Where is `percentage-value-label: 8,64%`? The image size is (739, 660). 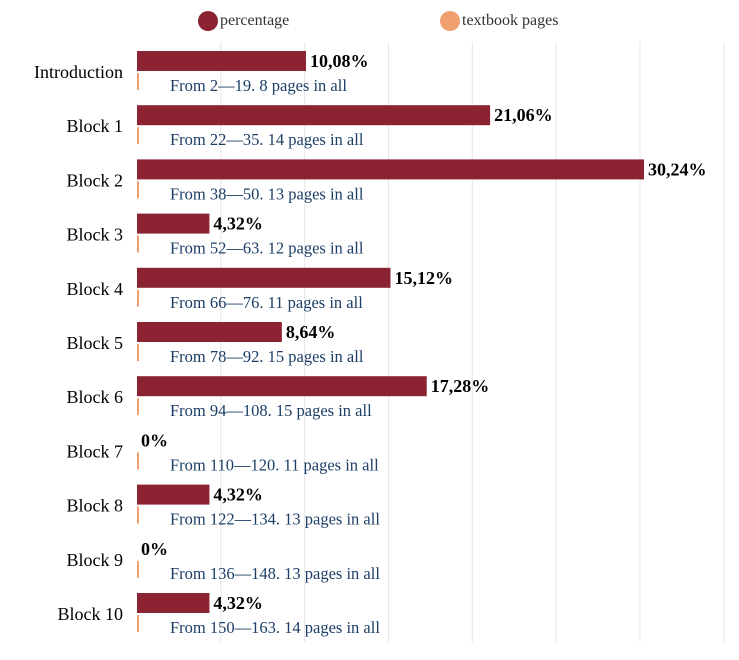
percentage-value-label: 8,64% is located at coordinates (311, 332).